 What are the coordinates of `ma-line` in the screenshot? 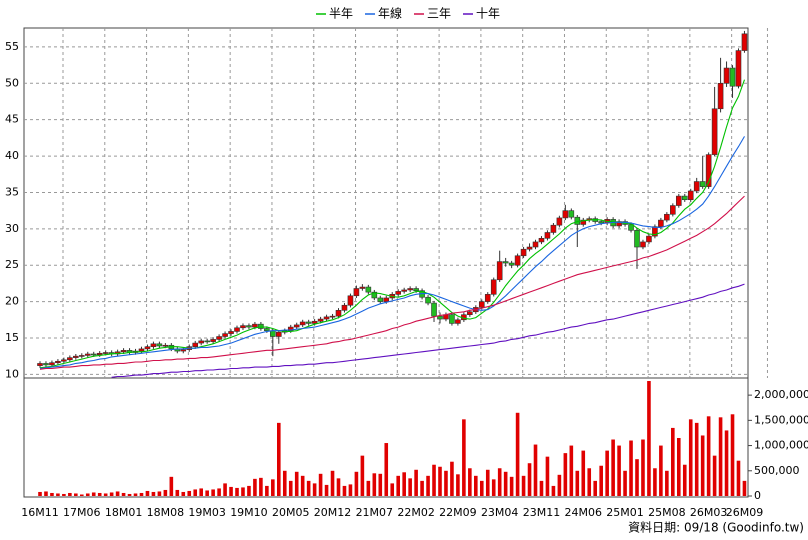 It's located at (428, 330).